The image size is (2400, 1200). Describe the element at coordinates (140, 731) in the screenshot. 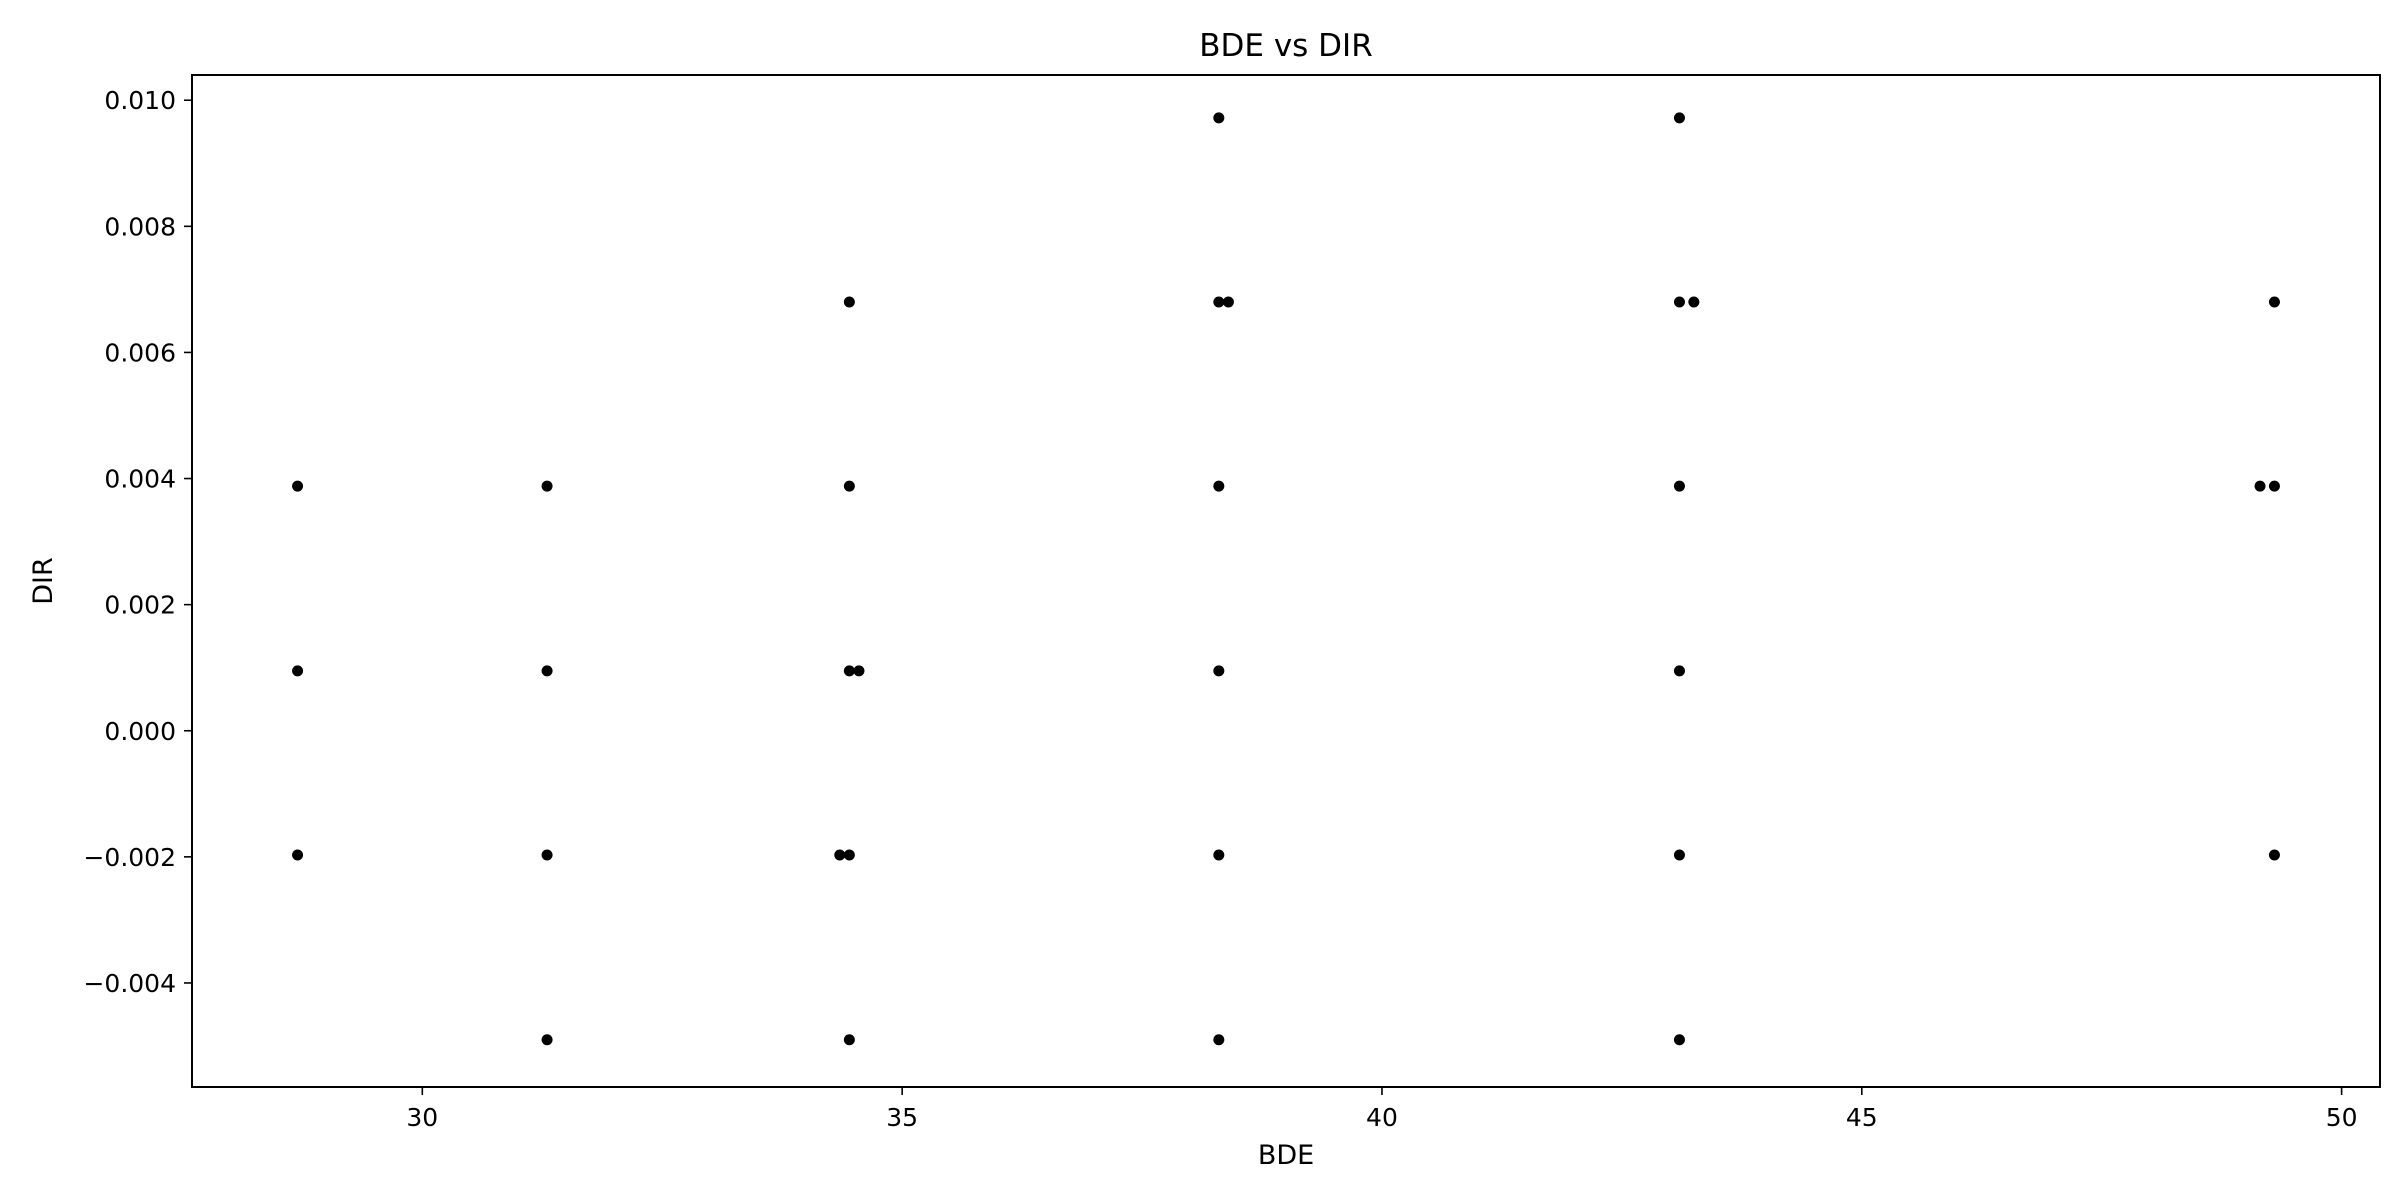

I see `y-tick-label: 0.000` at that location.